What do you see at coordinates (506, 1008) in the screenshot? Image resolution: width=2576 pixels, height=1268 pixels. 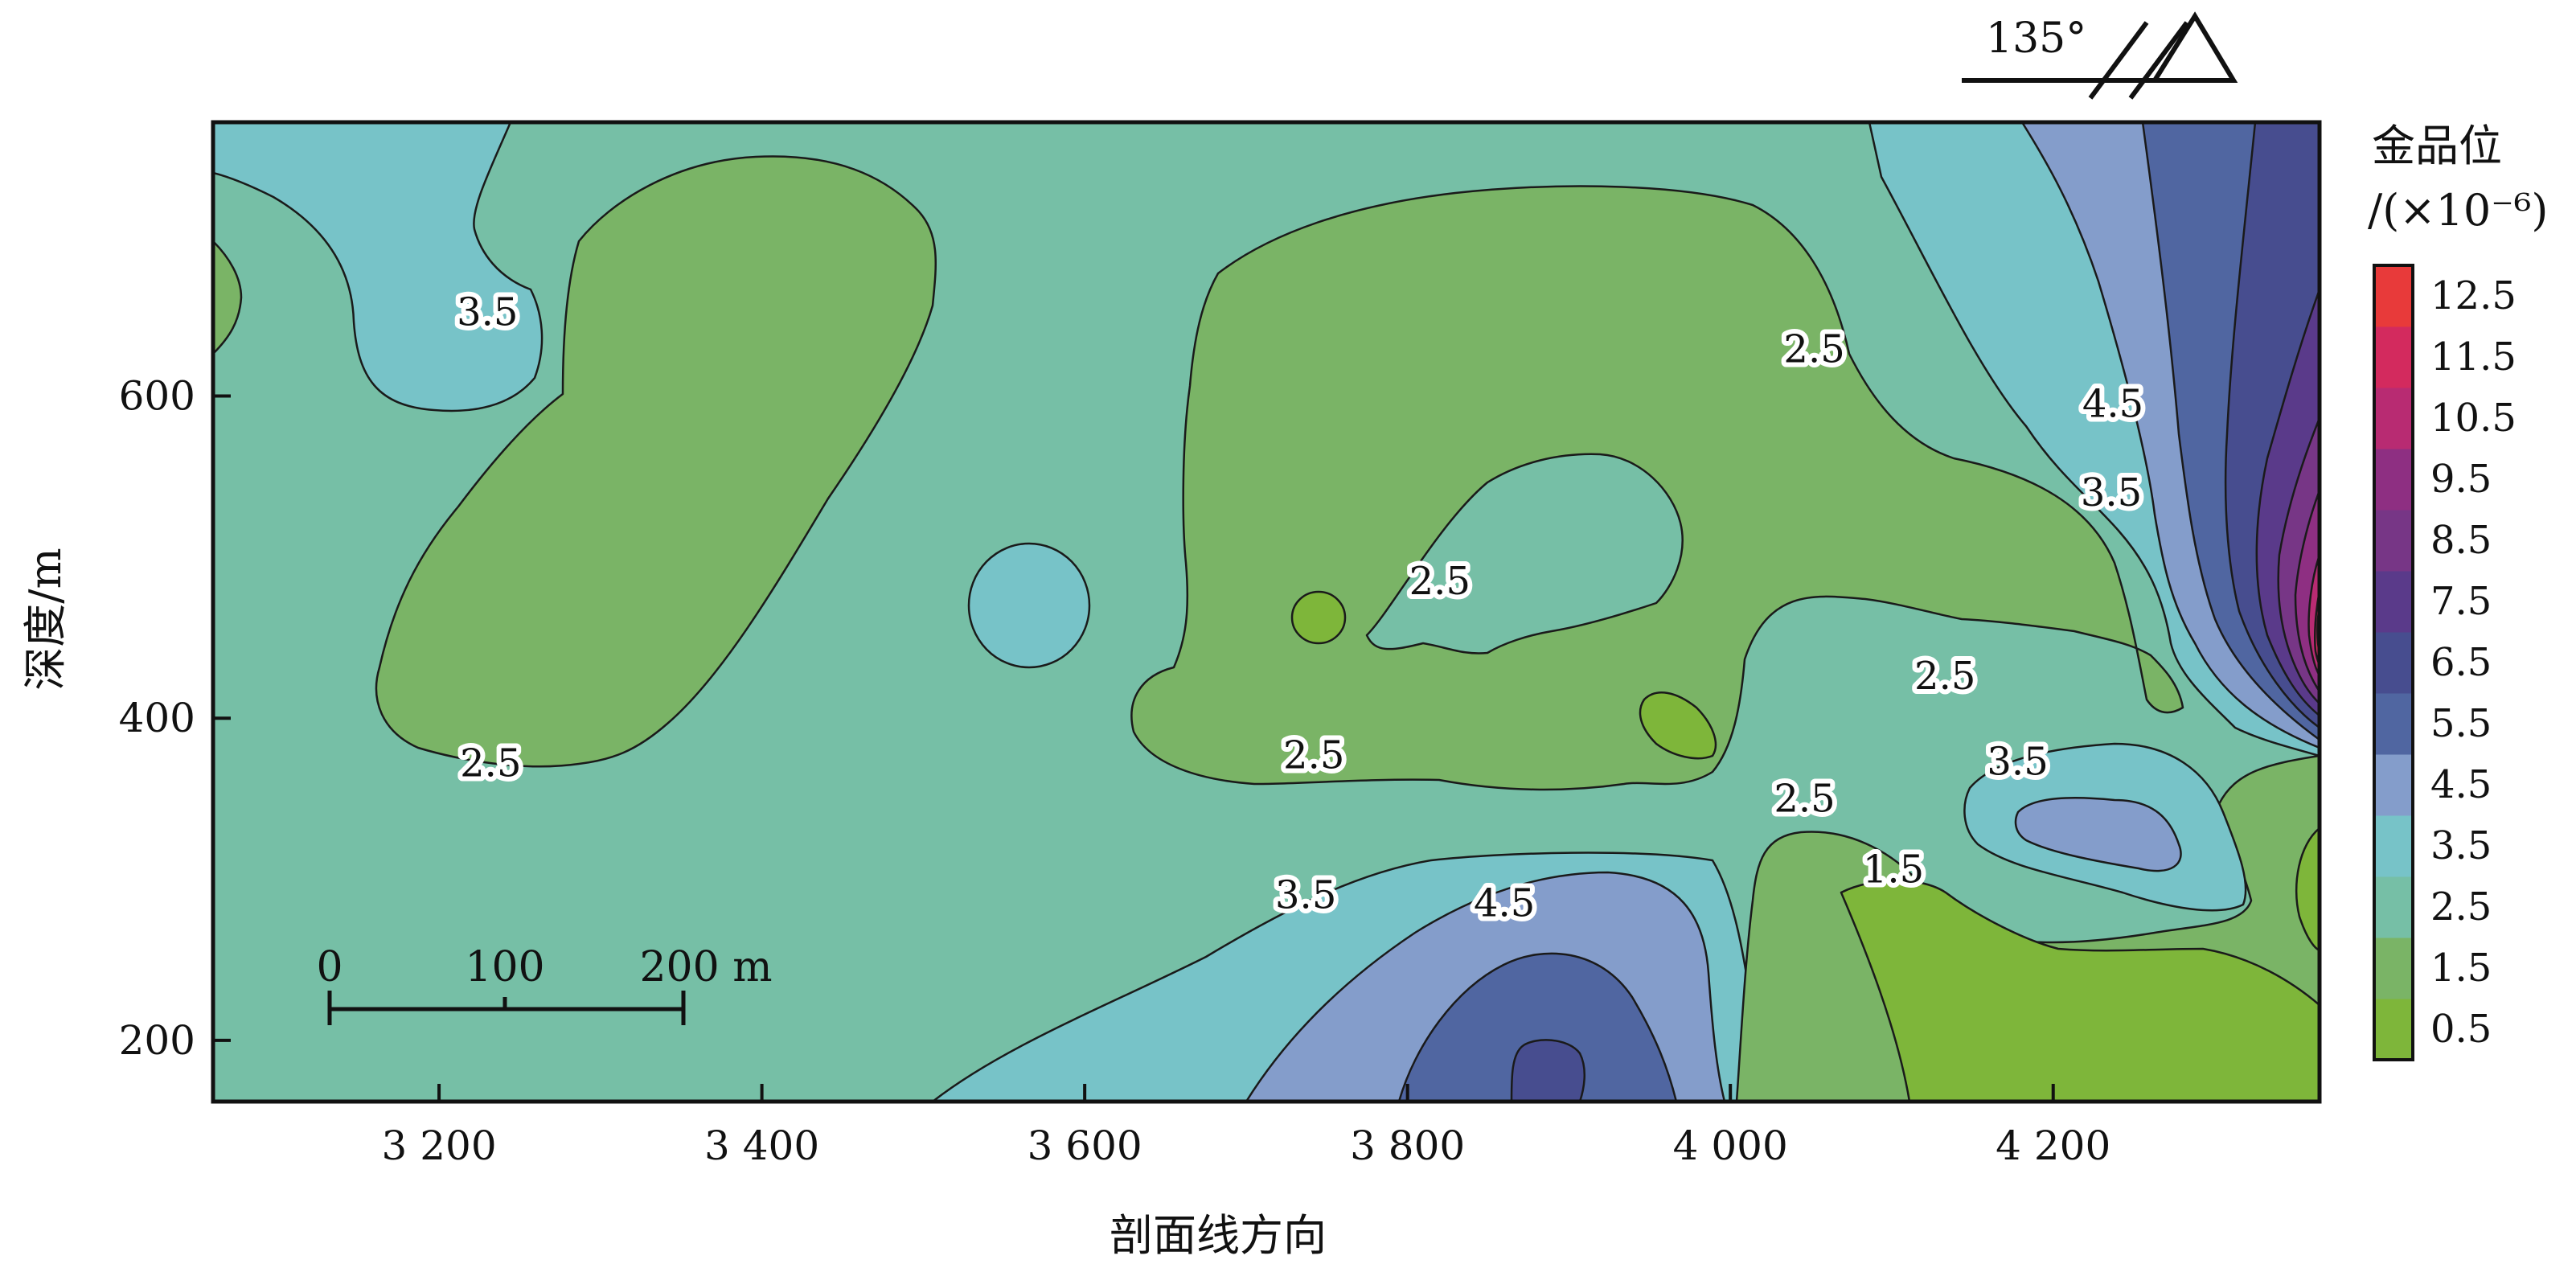 I see `scale-bar-line` at bounding box center [506, 1008].